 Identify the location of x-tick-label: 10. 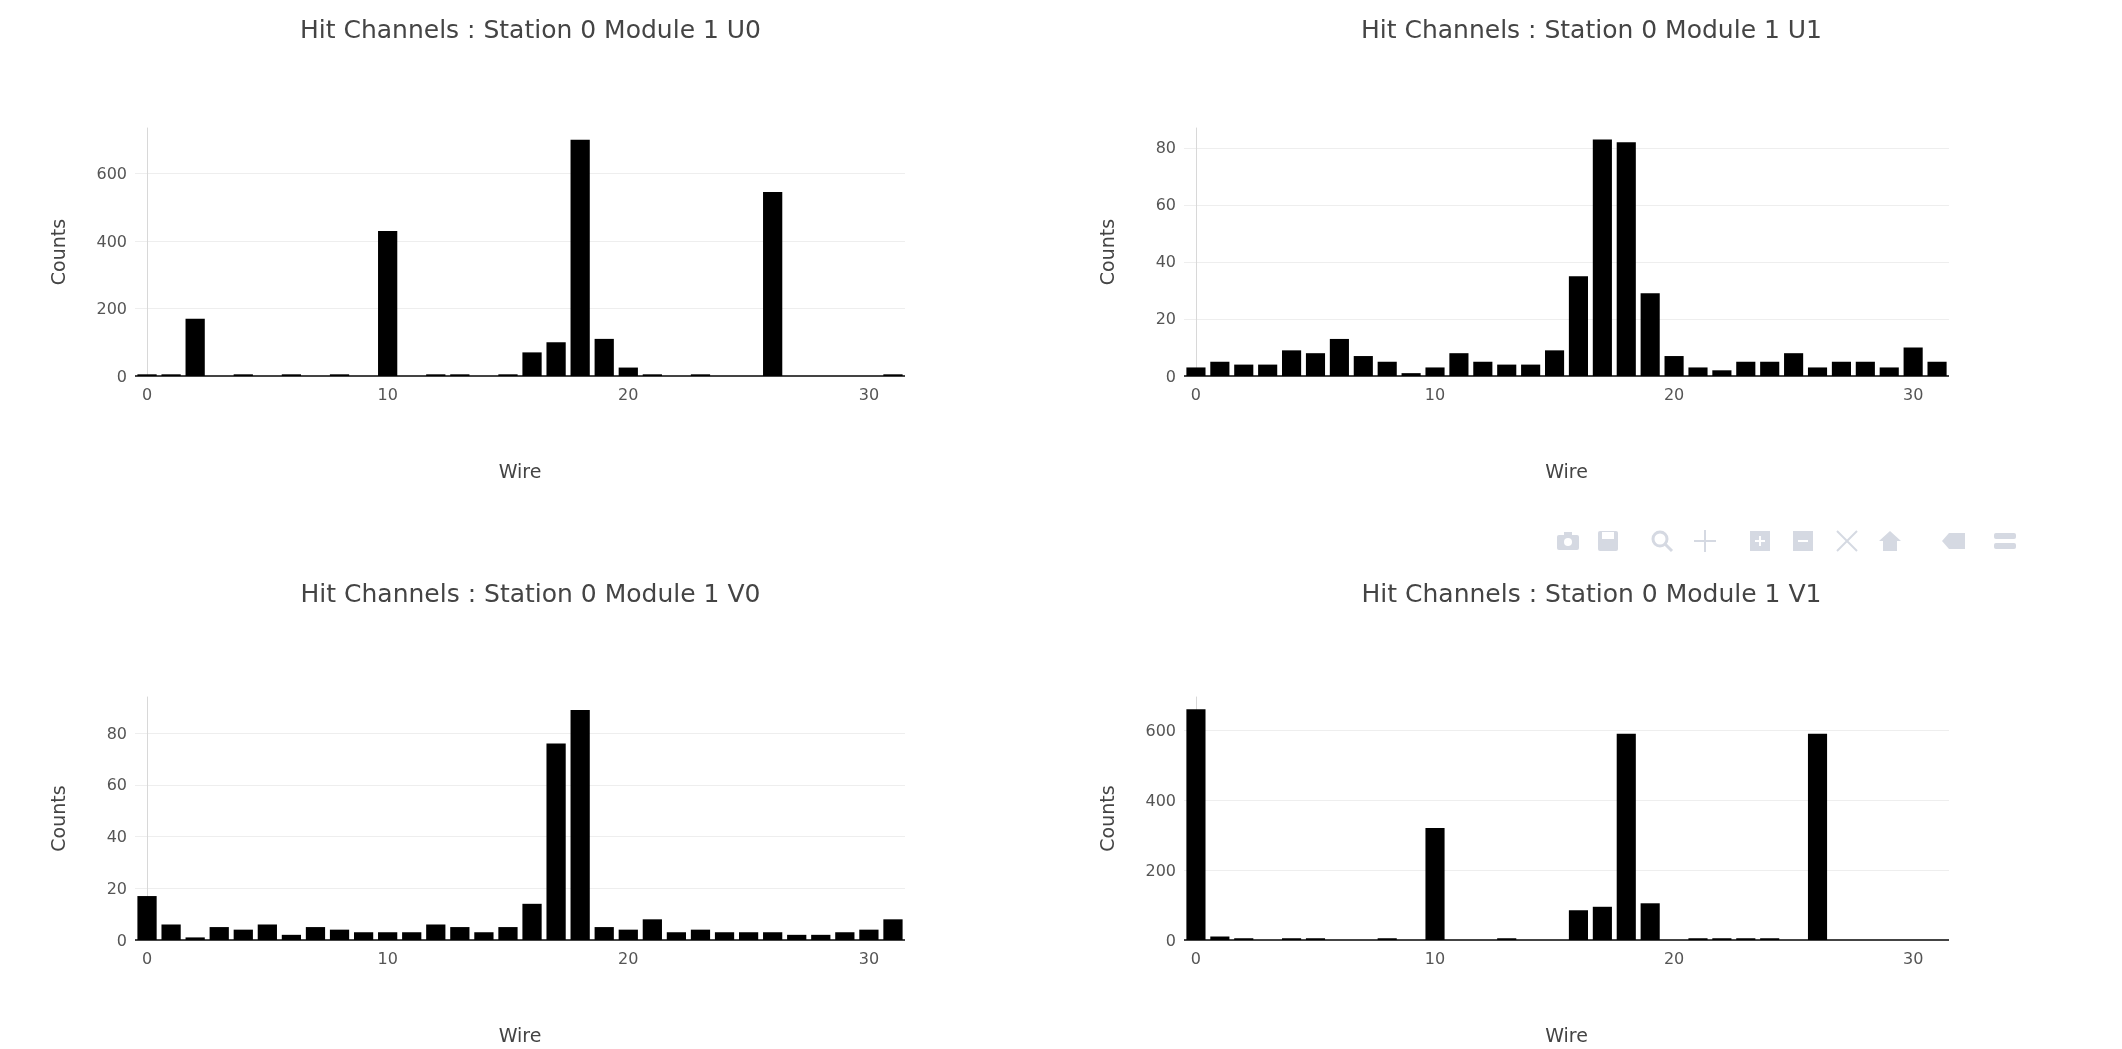
(1435, 394).